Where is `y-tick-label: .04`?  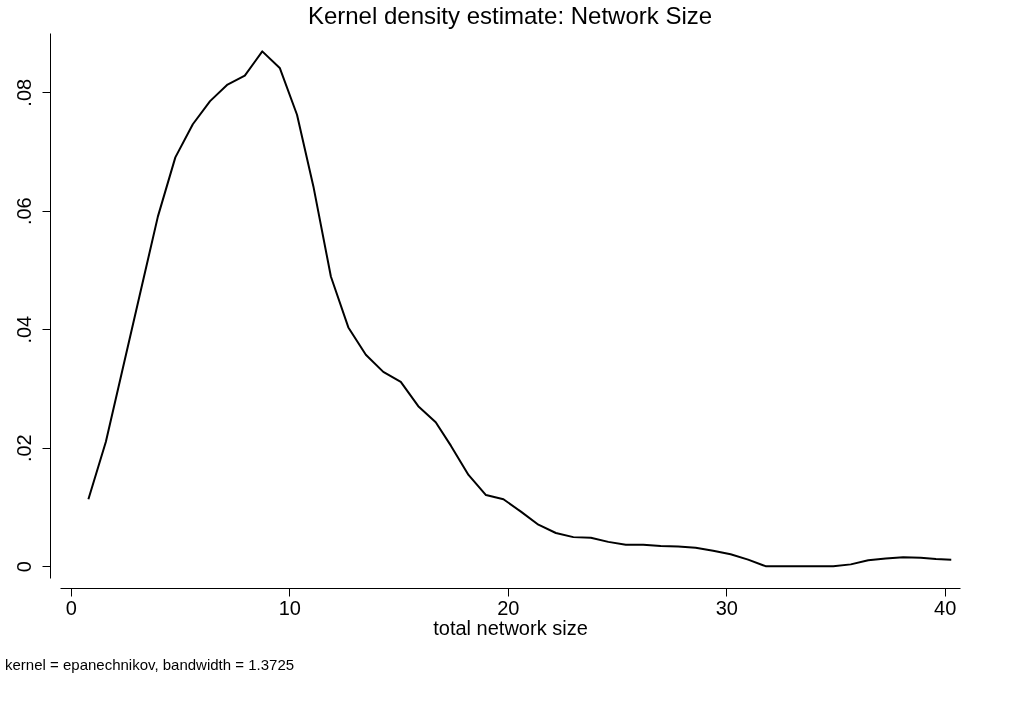 y-tick-label: .04 is located at coordinates (23, 329).